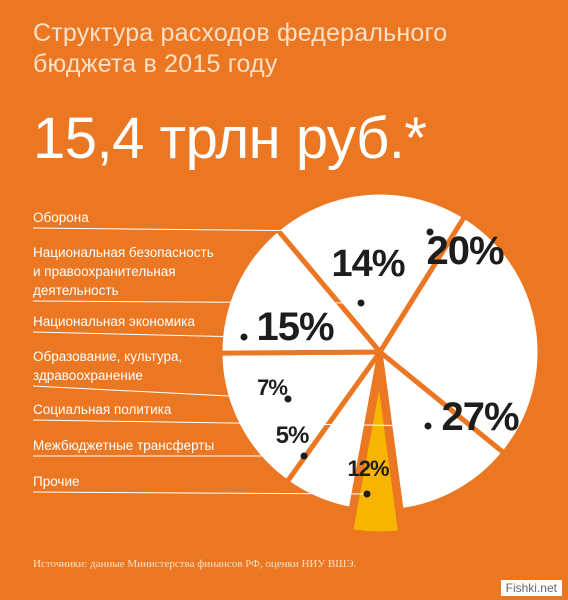 Image resolution: width=568 pixels, height=600 pixels. I want to click on category-label: здравоохранение, so click(88, 375).